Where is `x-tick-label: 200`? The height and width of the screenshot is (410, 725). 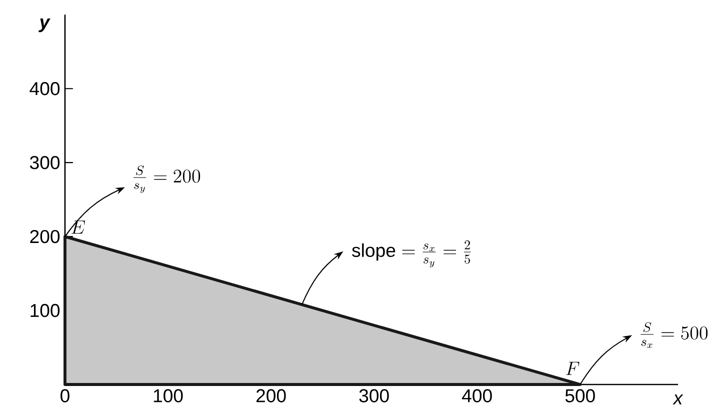 x-tick-label: 200 is located at coordinates (271, 395).